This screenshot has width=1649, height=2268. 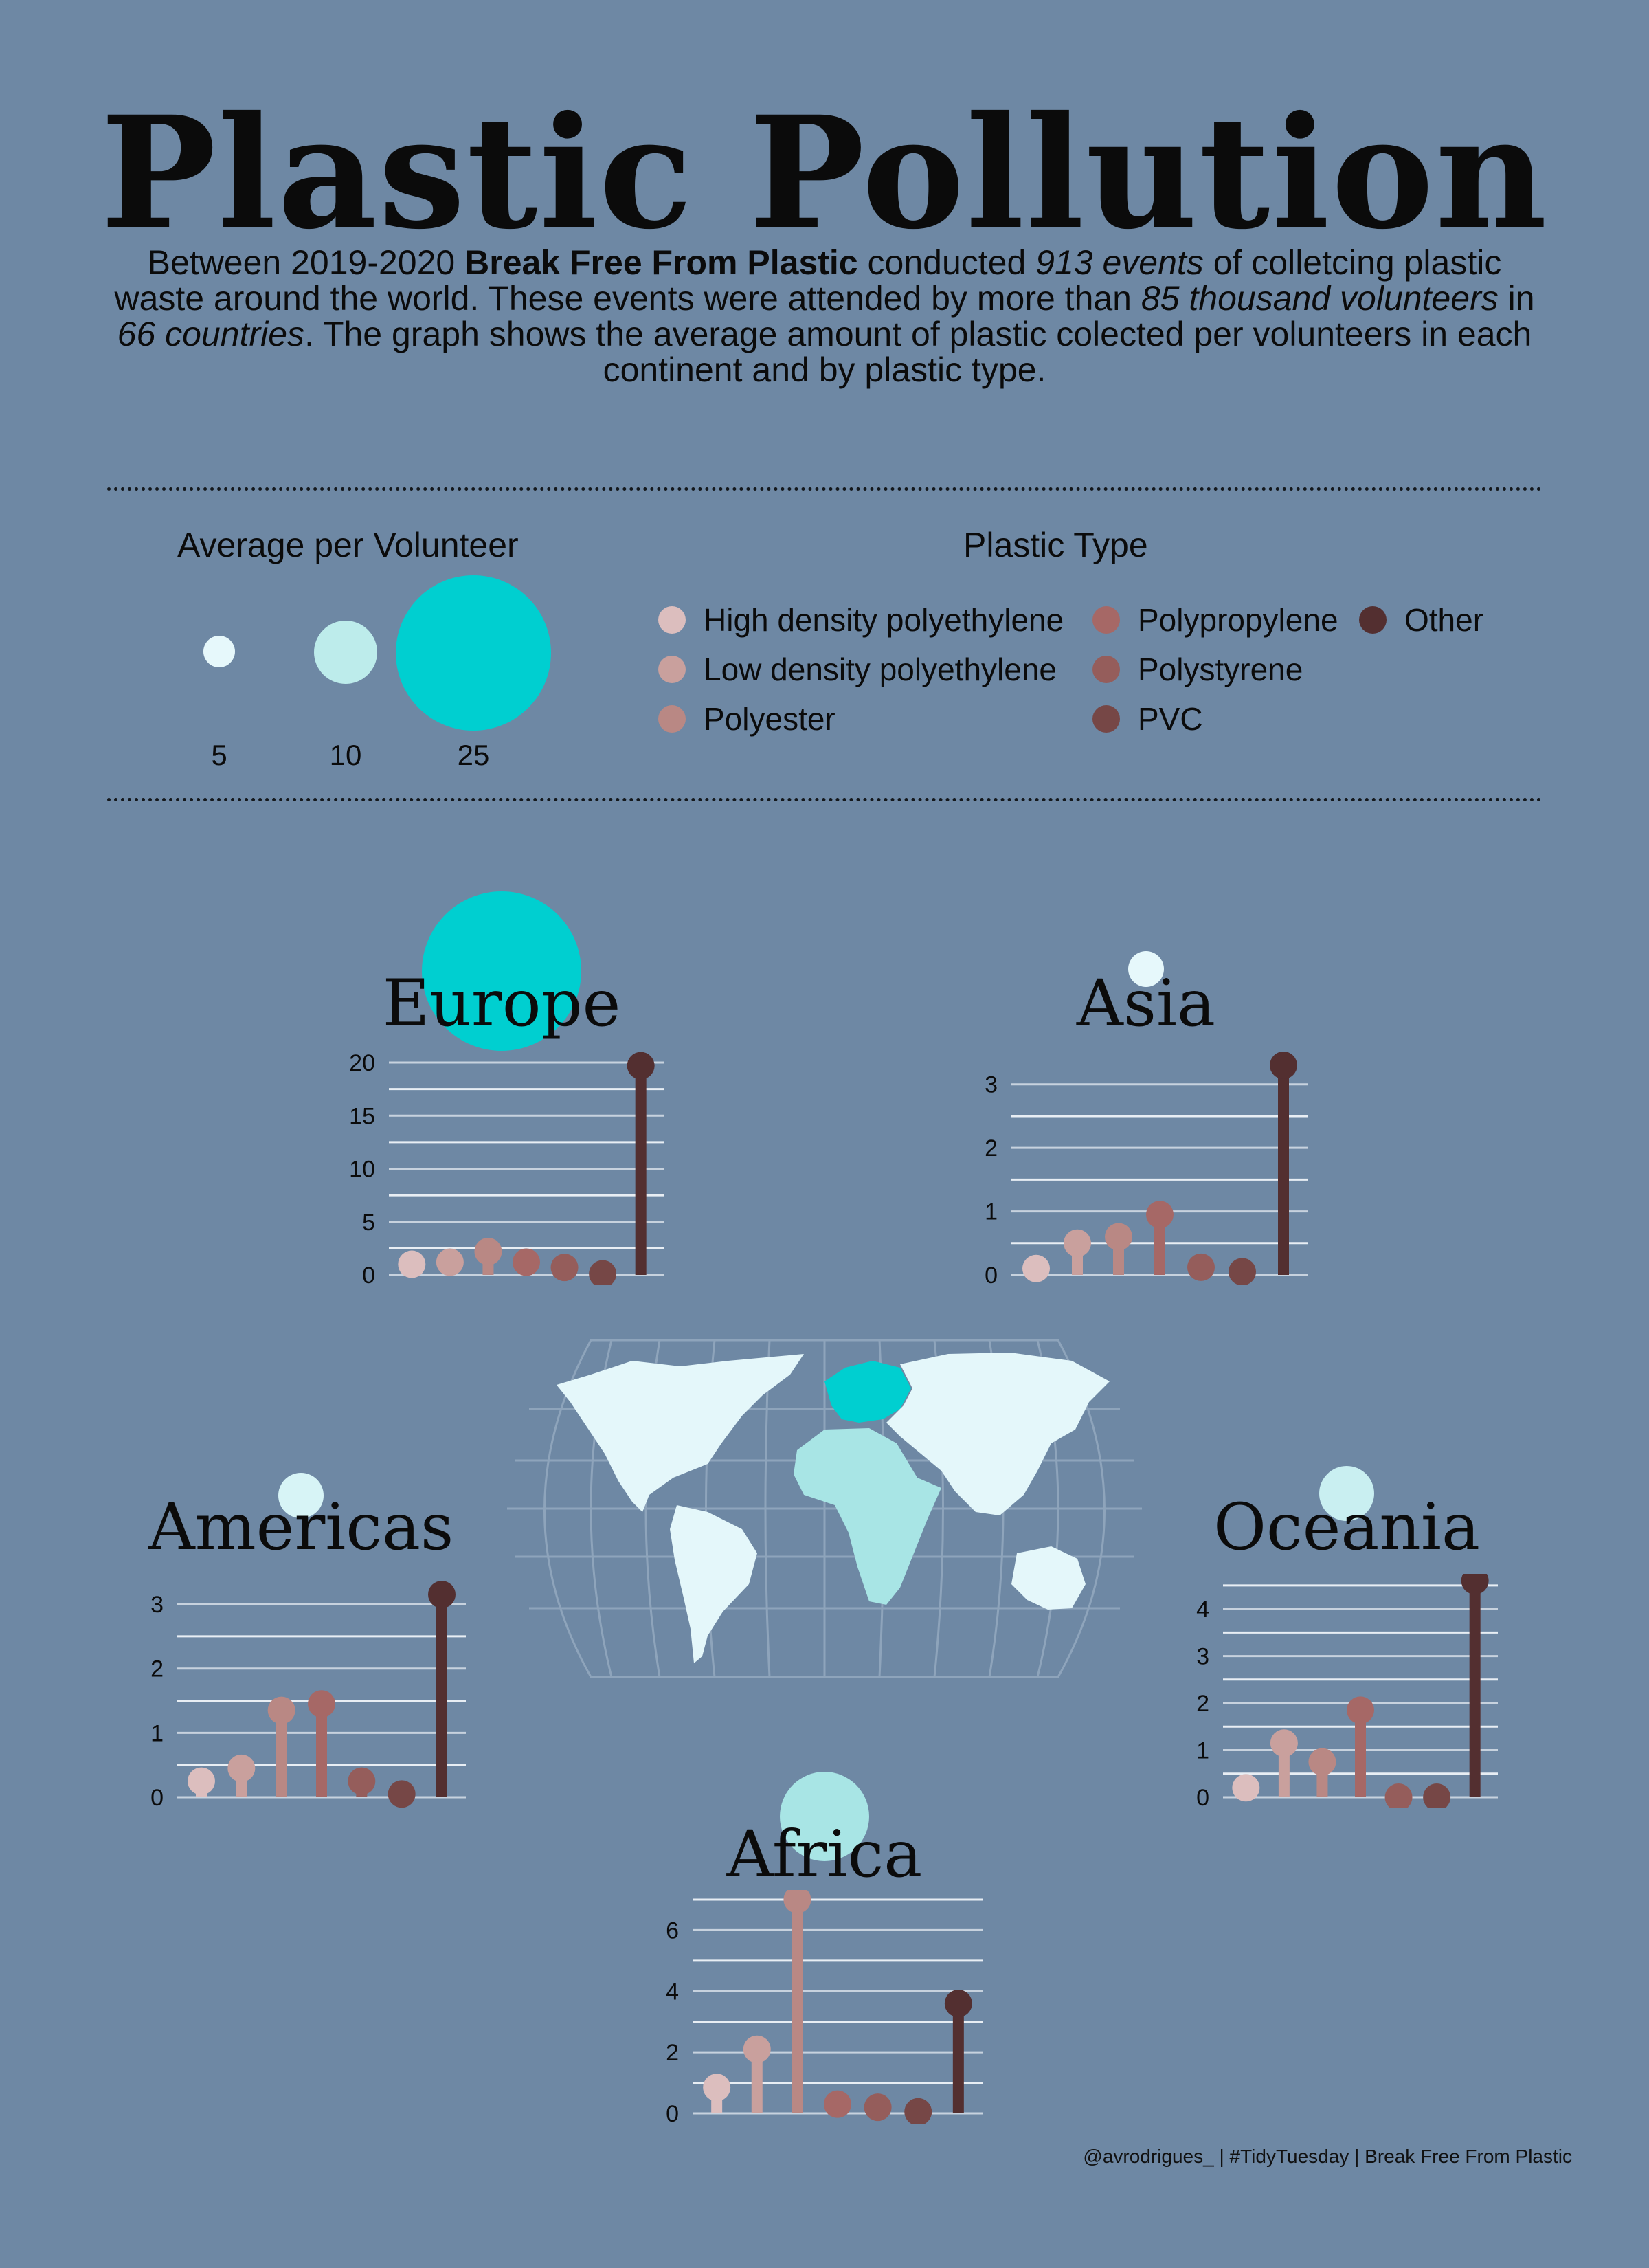 I want to click on polystyrene-dot-icon, so click(x=1106, y=669).